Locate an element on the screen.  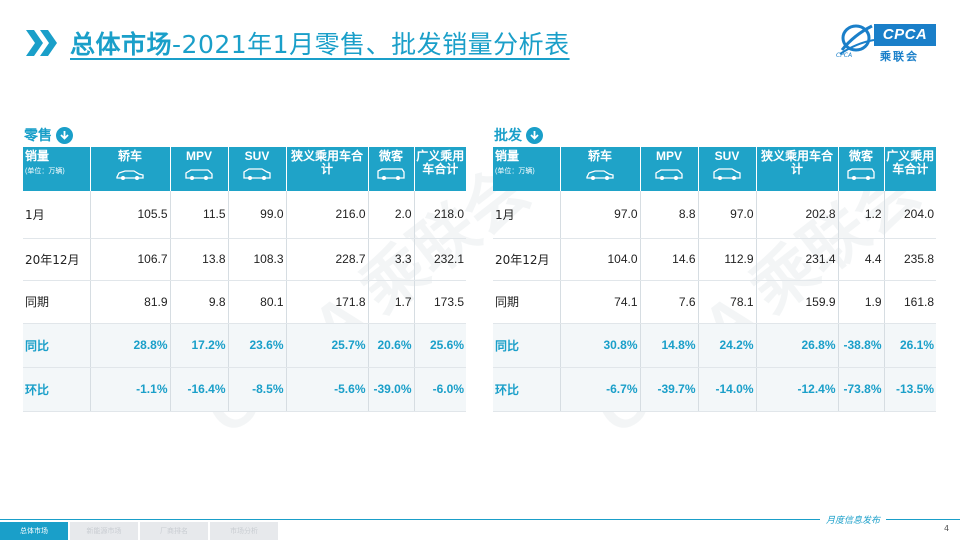
table-cell: 204.0 is located at coordinates (910, 215).